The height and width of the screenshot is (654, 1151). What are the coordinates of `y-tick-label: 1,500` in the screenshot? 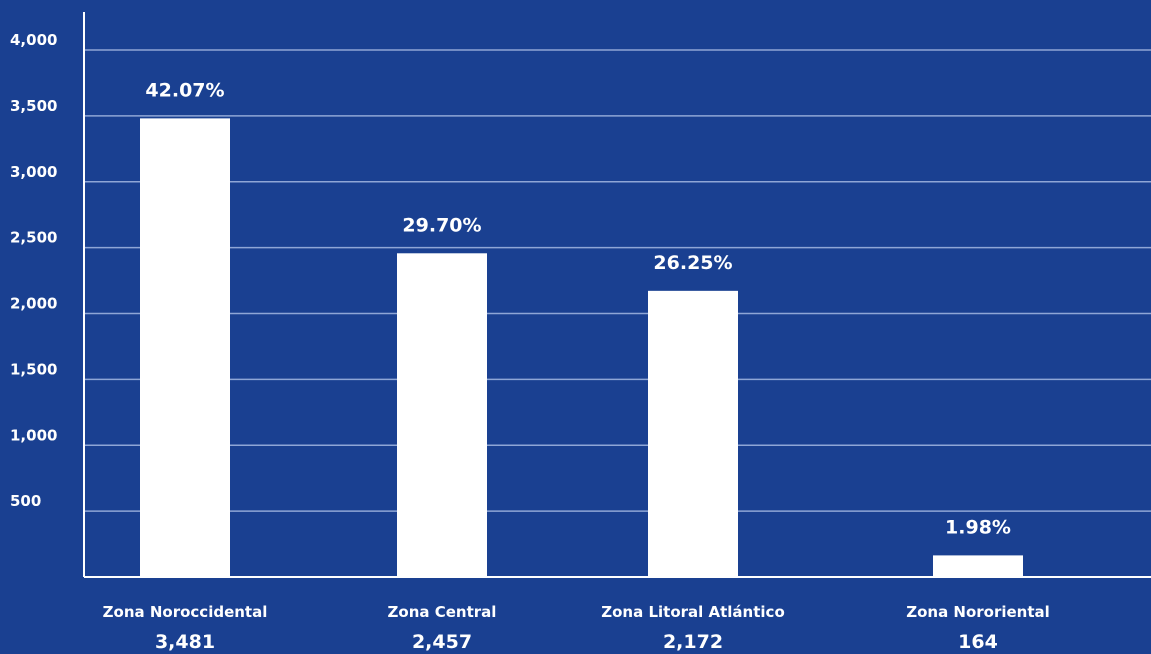 It's located at (33, 369).